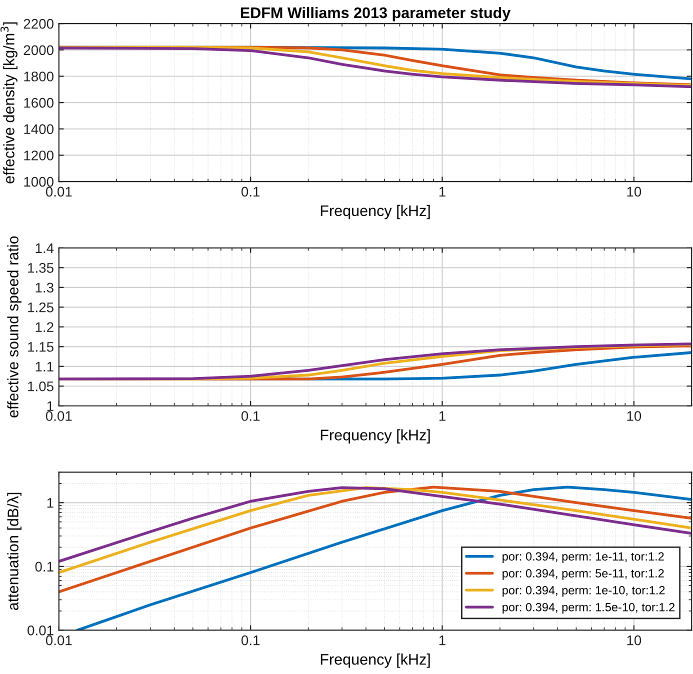 This screenshot has height=674, width=693. Describe the element at coordinates (39, 155) in the screenshot. I see `y-tick-label: 1200` at that location.